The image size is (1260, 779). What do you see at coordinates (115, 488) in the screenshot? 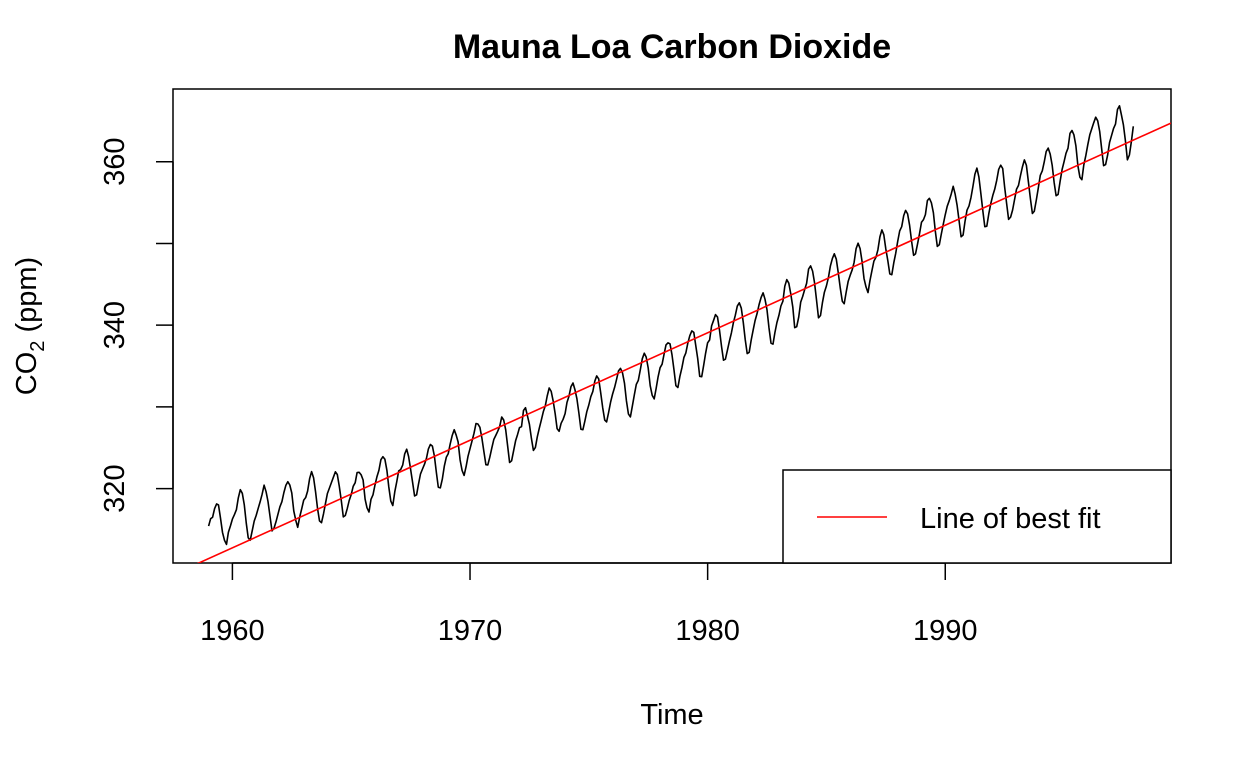
I see `y-tick-label: 320` at bounding box center [115, 488].